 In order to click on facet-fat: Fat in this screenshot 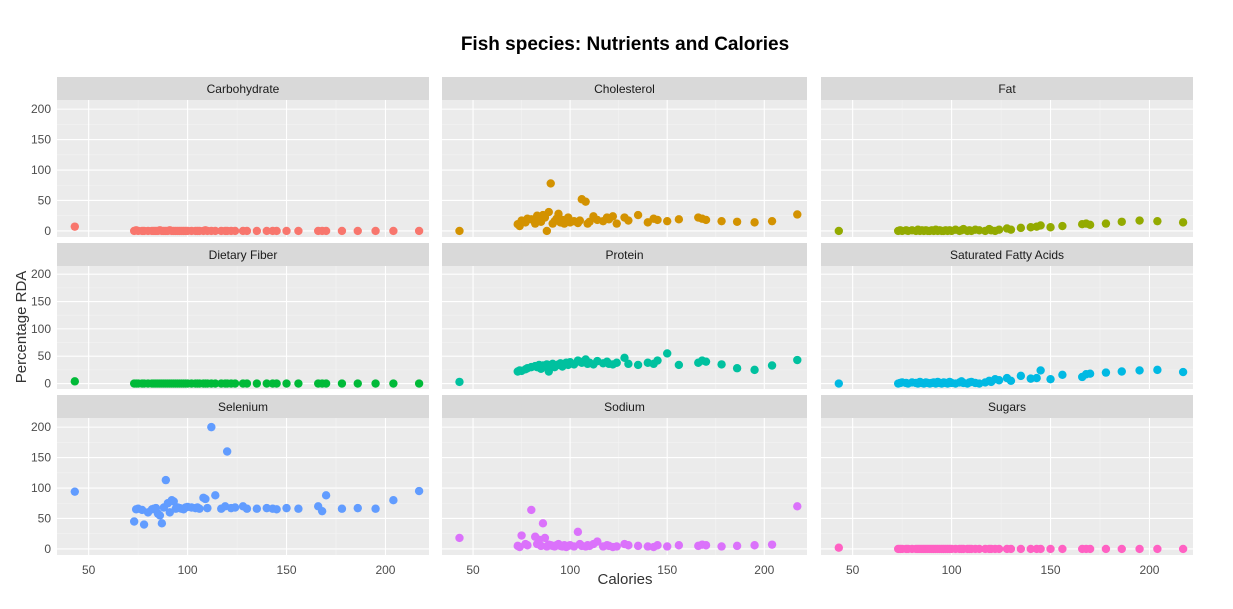, I will do `click(1007, 157)`.